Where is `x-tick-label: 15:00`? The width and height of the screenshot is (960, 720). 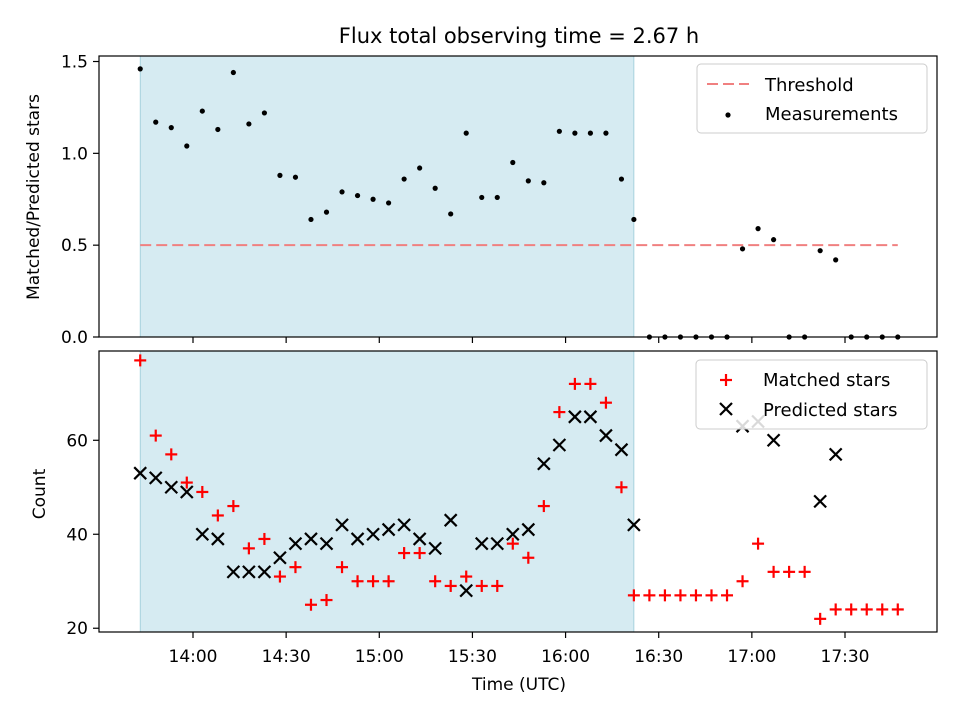
x-tick-label: 15:00 is located at coordinates (379, 657).